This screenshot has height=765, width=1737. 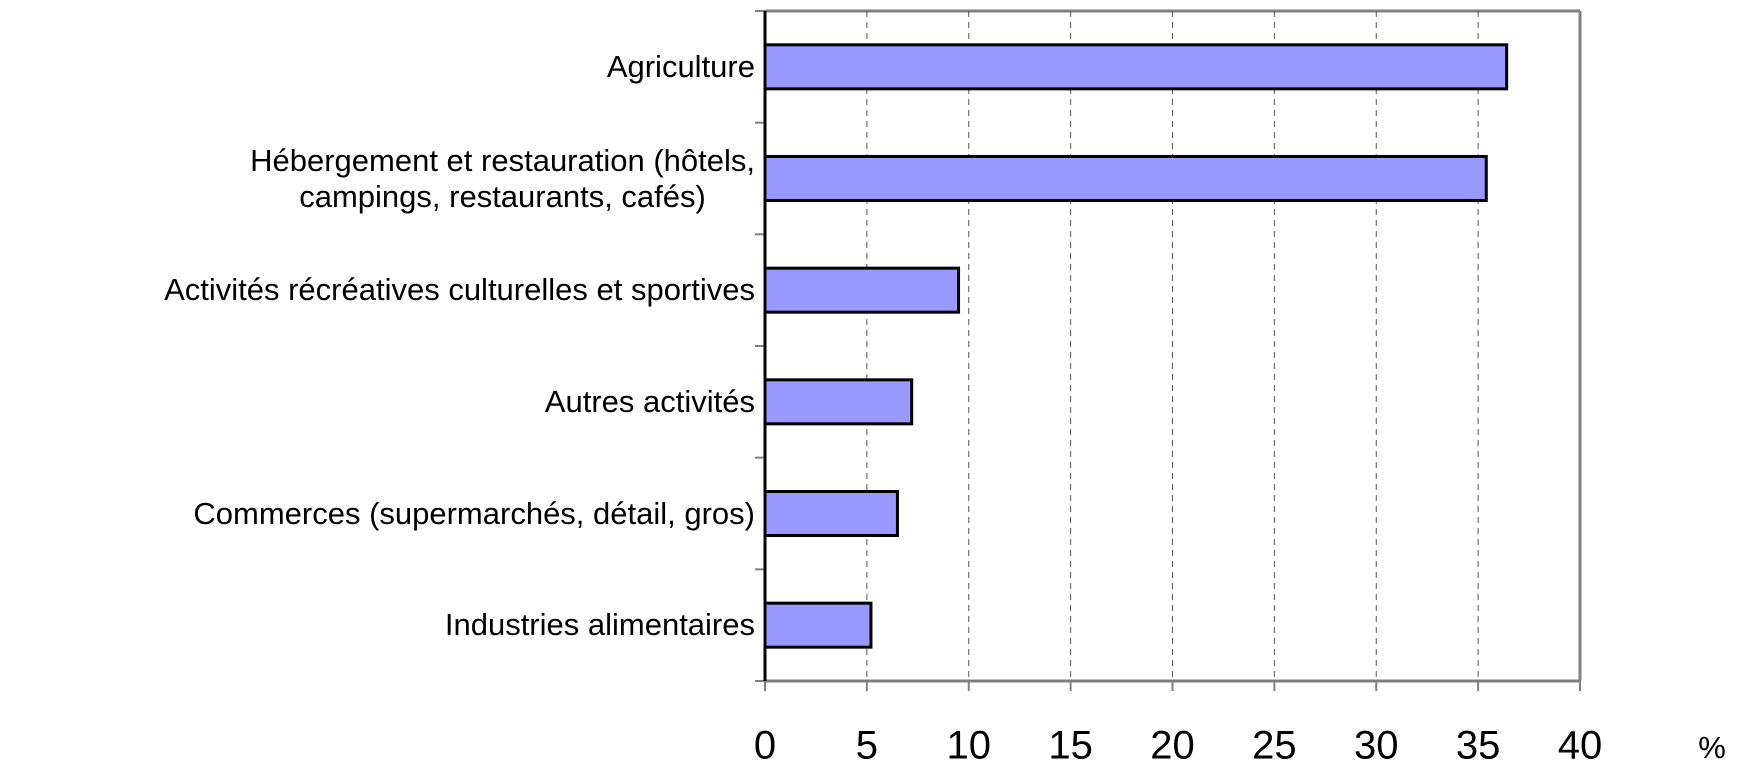 I want to click on y-tick-label: Agriculture, so click(x=680, y=66).